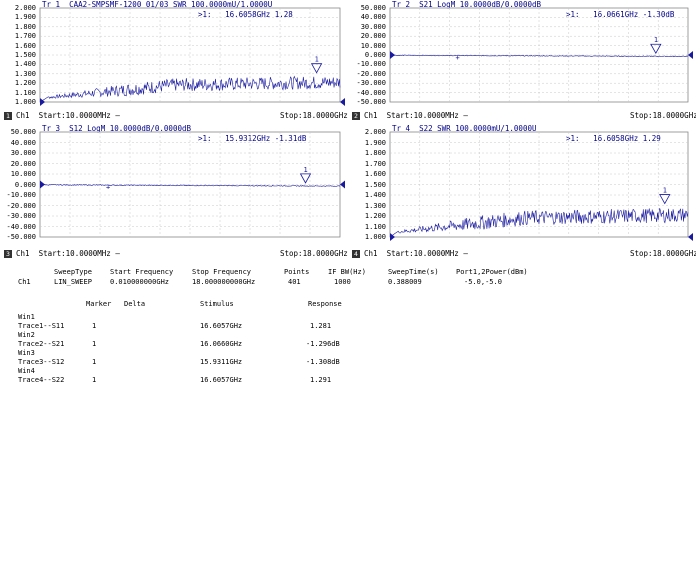 This screenshot has height=561, width=696. Describe the element at coordinates (323, 344) in the screenshot. I see `response-value: -1.296dB` at that location.